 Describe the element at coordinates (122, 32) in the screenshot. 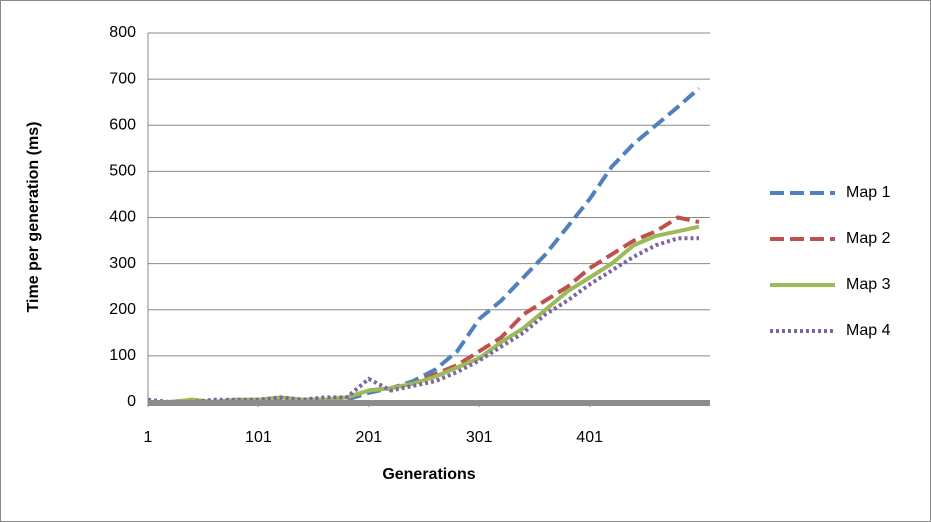

I see `y-tick-label: 800` at that location.